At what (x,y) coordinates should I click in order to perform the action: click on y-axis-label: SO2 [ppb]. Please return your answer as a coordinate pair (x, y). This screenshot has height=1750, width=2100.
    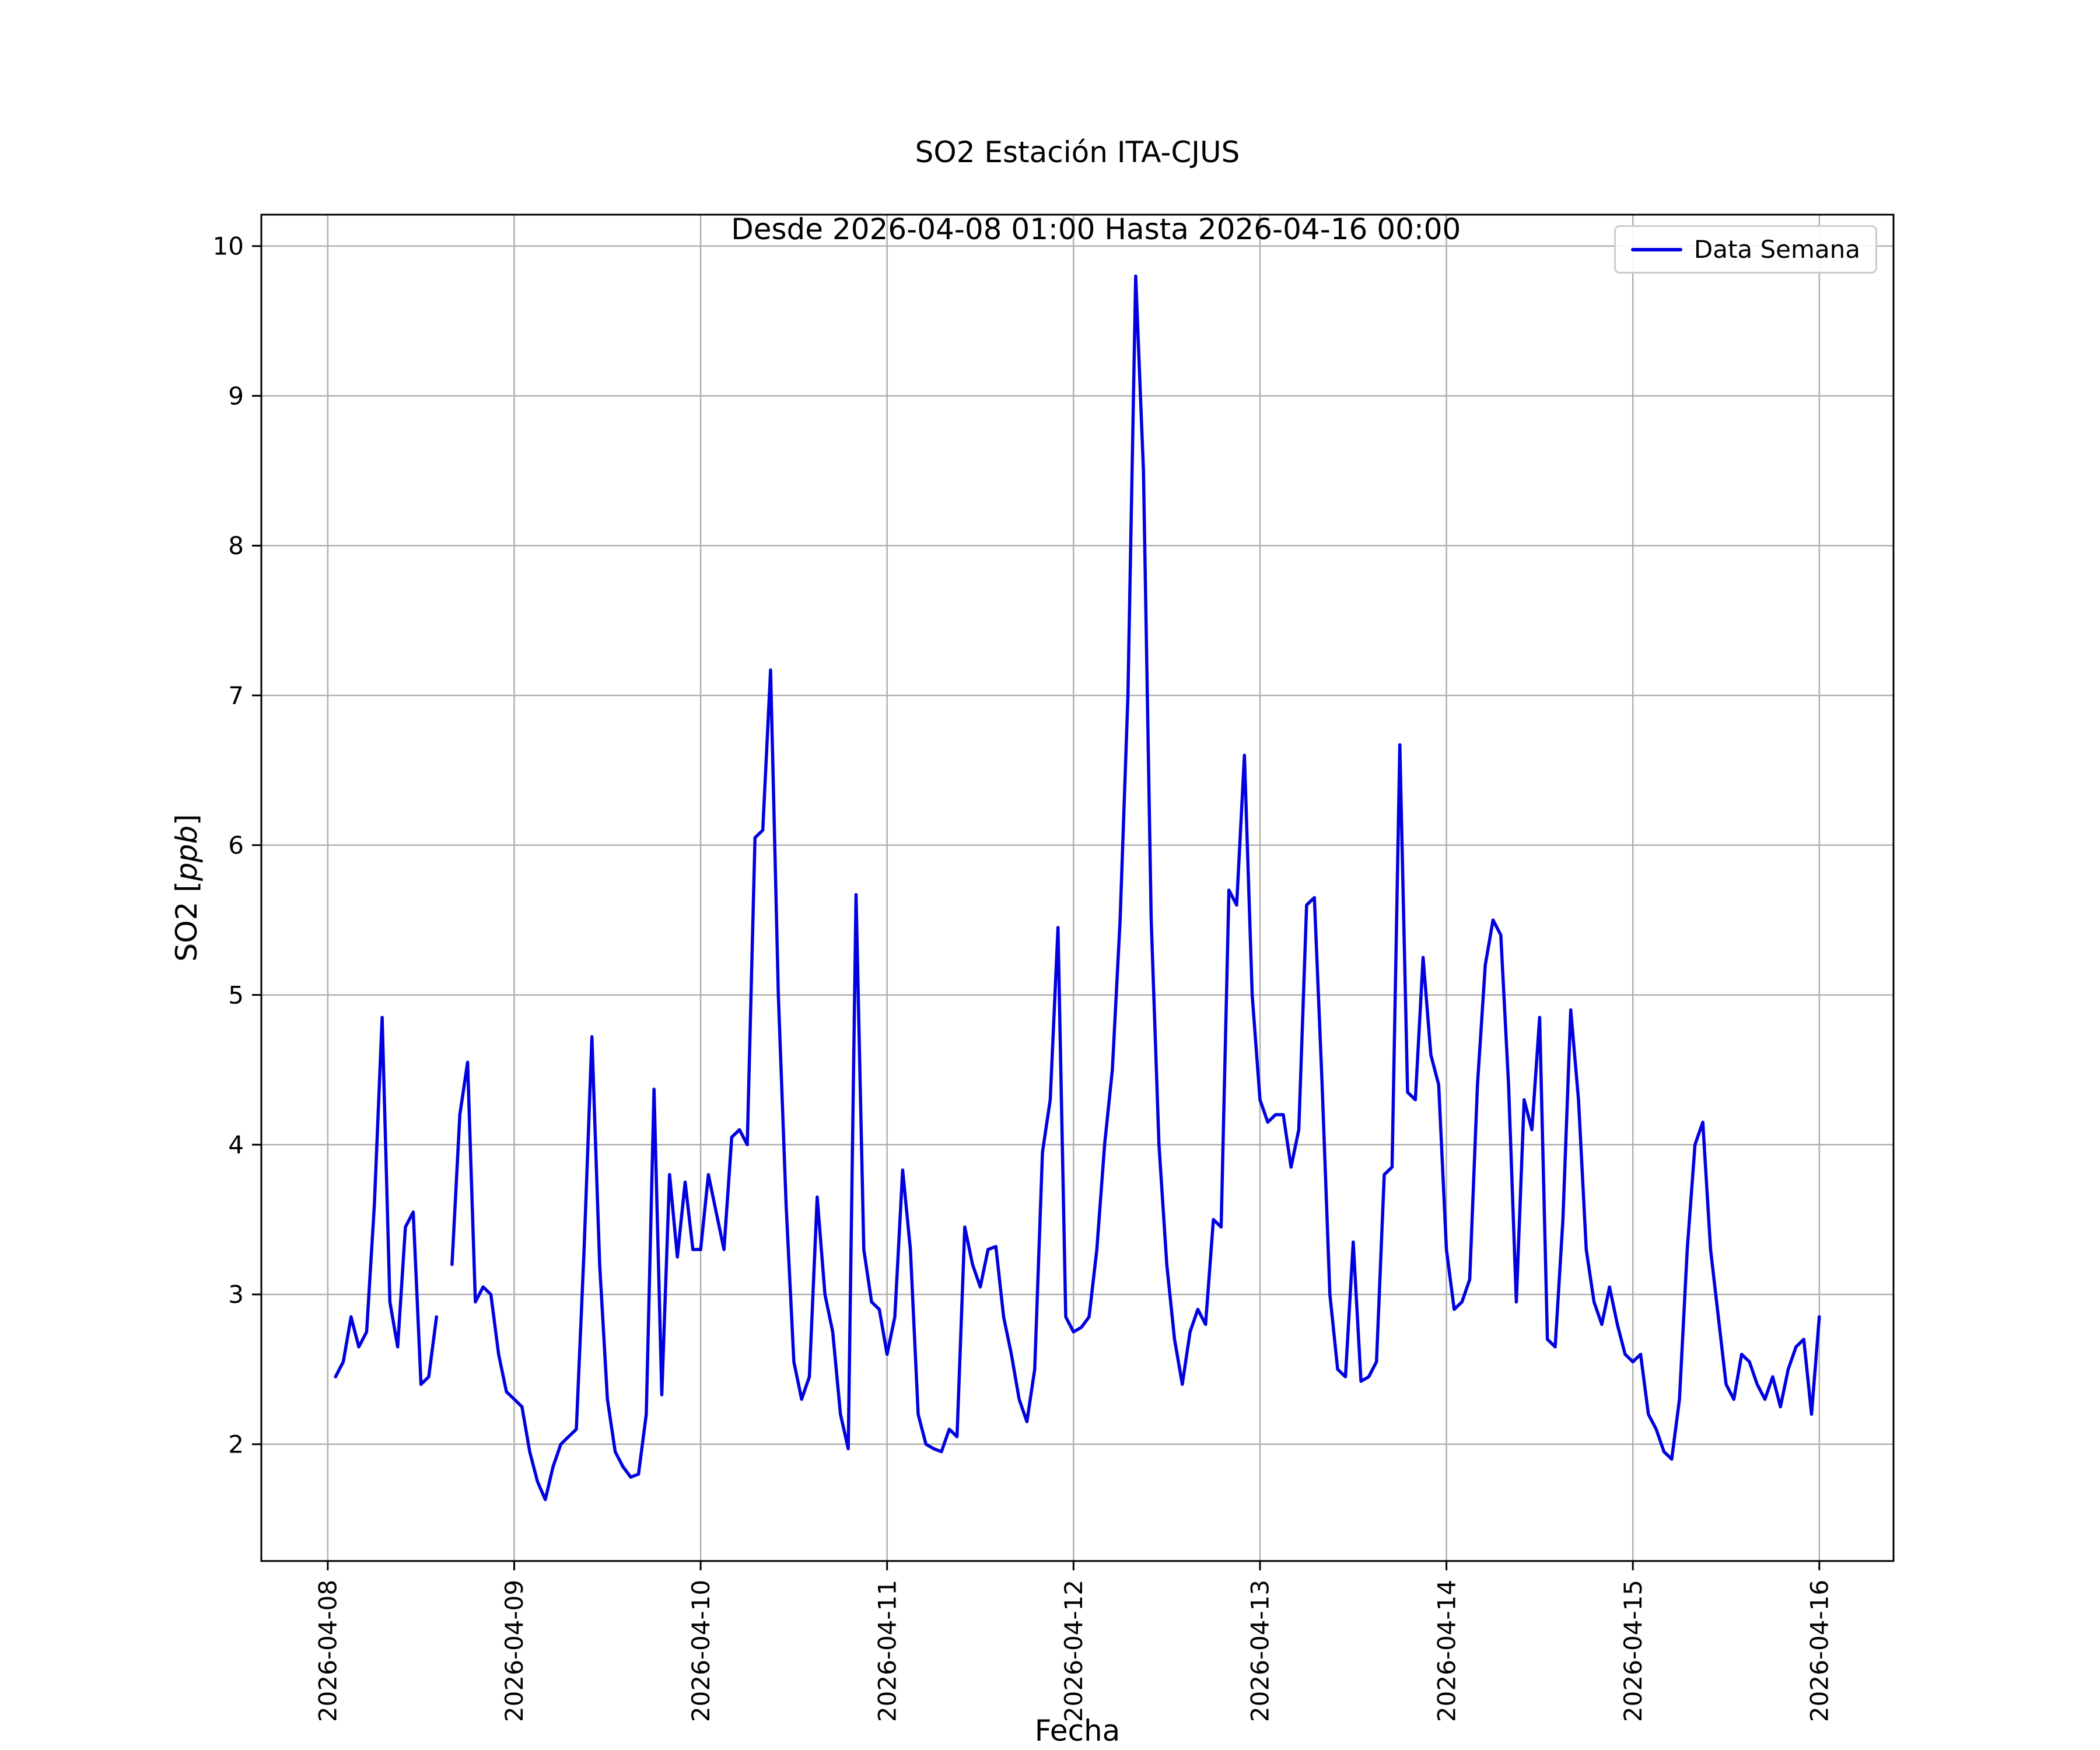
    Looking at the image, I should click on (187, 887).